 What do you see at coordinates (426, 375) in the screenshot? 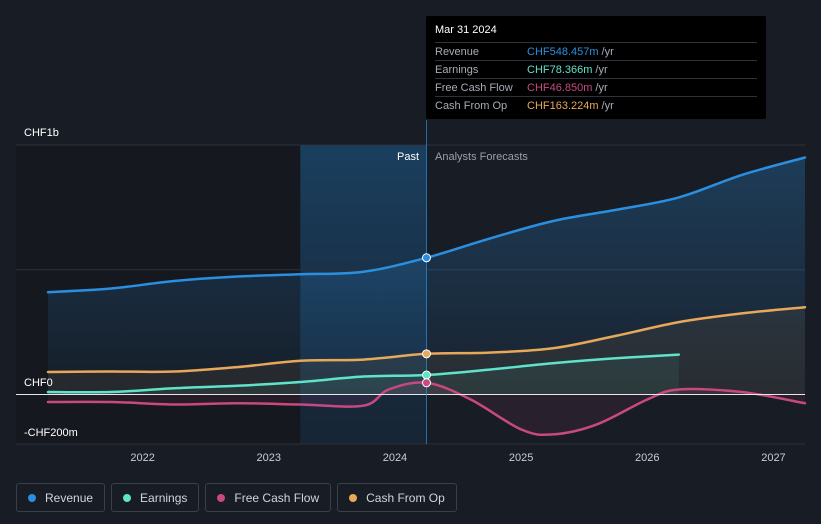
I see `marker-earnings` at bounding box center [426, 375].